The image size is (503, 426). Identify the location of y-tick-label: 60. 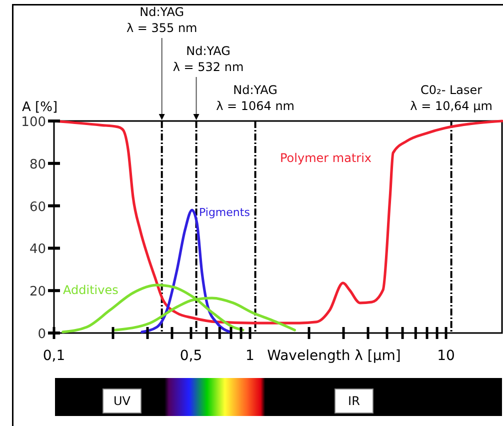
(37, 207).